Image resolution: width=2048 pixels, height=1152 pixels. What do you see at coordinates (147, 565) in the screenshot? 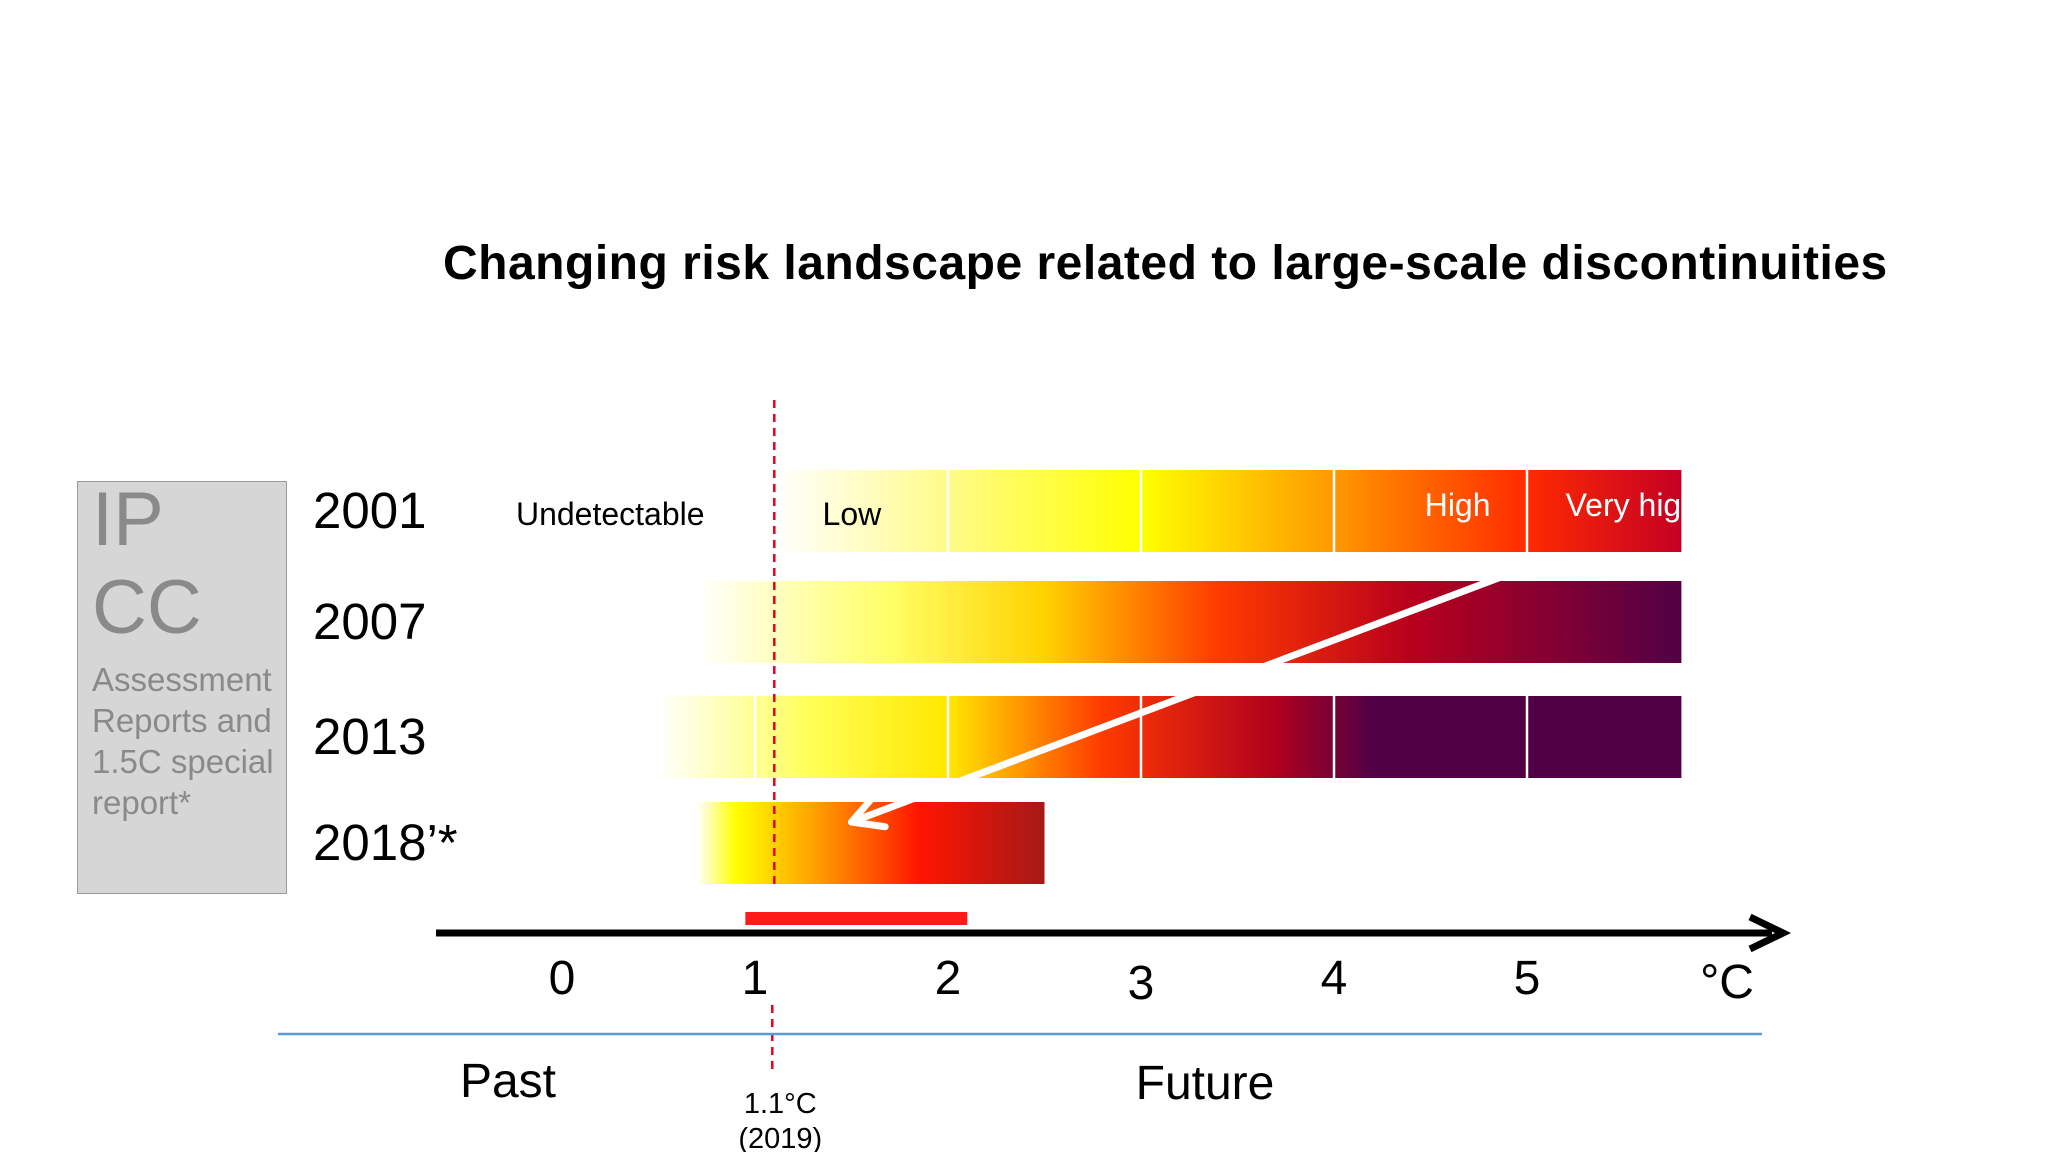
I see `ipcc-heading: IPCC` at bounding box center [147, 565].